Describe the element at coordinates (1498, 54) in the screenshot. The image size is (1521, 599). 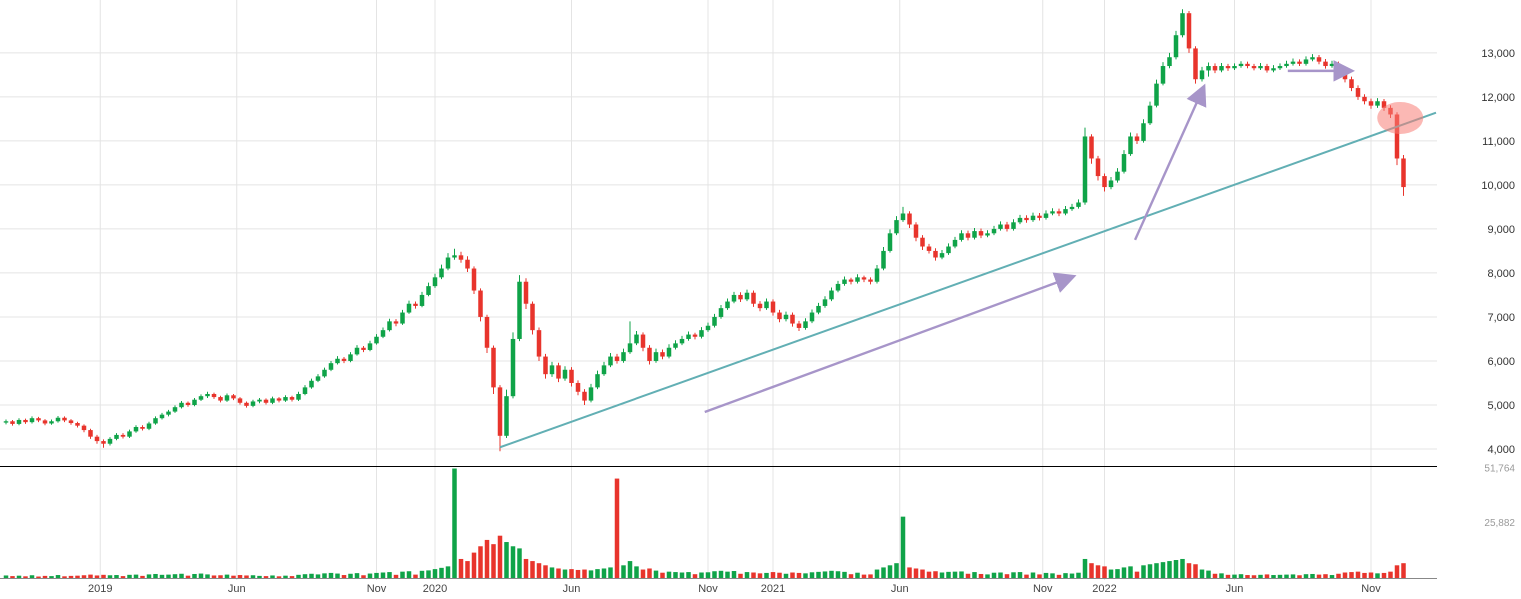
I see `price-axis-label: 13,000` at that location.